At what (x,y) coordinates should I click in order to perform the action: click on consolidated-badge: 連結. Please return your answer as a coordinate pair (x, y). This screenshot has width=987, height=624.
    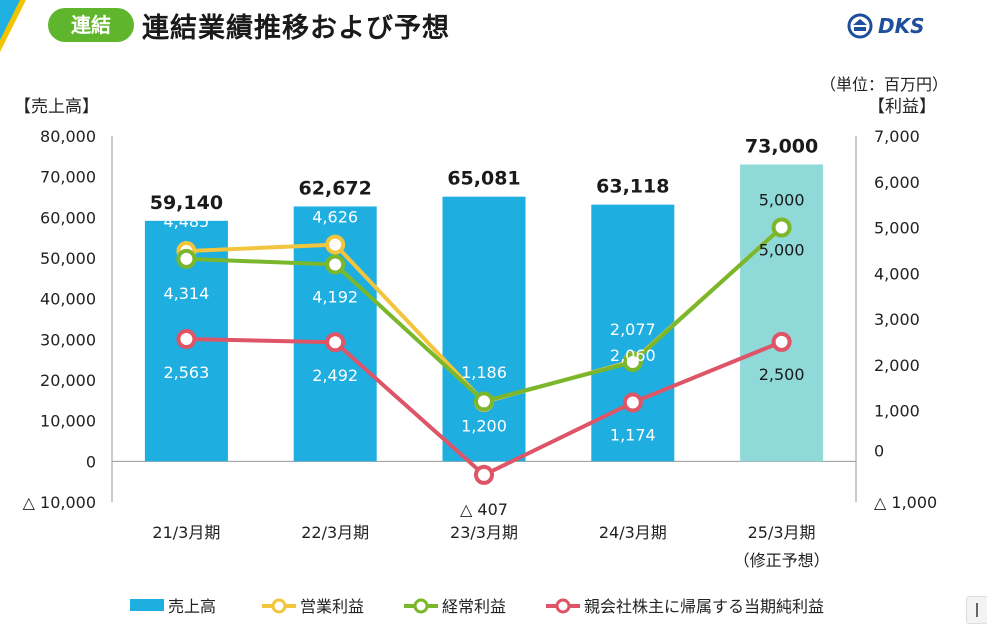
    Looking at the image, I should click on (91, 25).